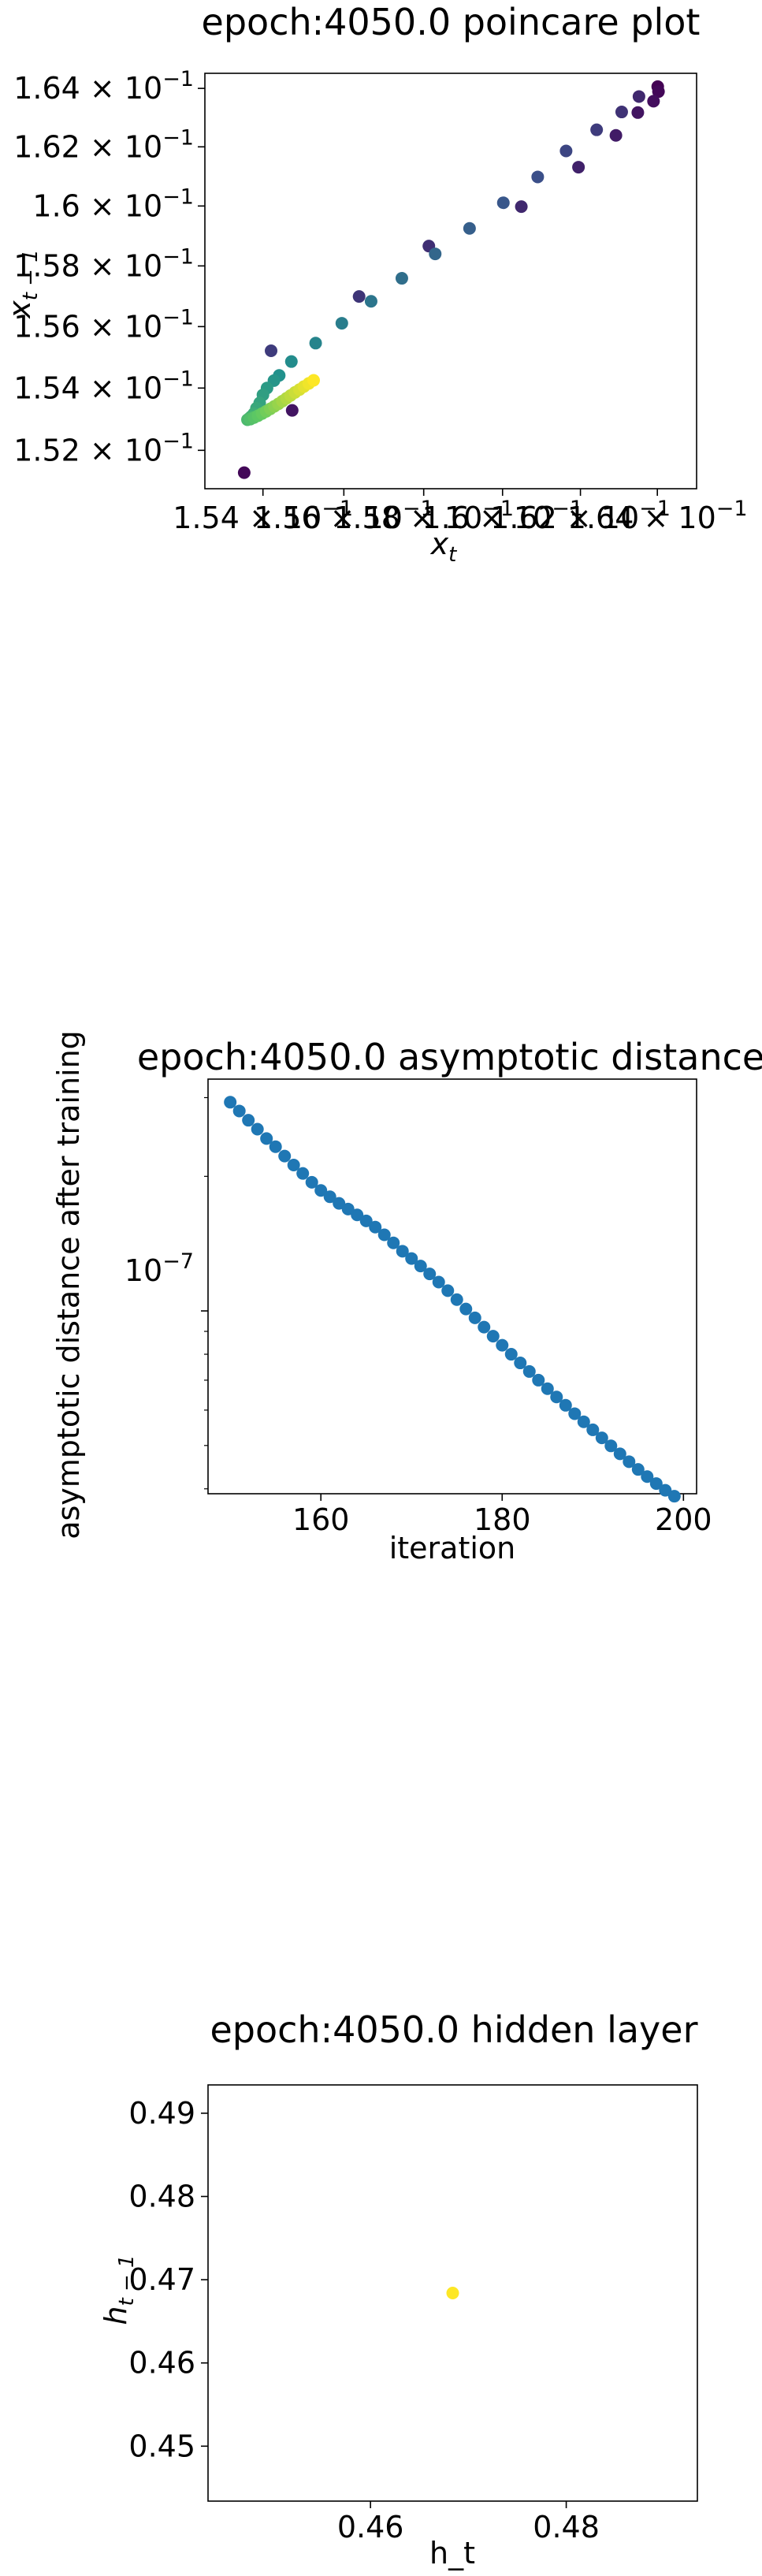  What do you see at coordinates (103, 263) in the screenshot?
I see `poincare-y-tick-label: 1.58 × 10⁻¹` at bounding box center [103, 263].